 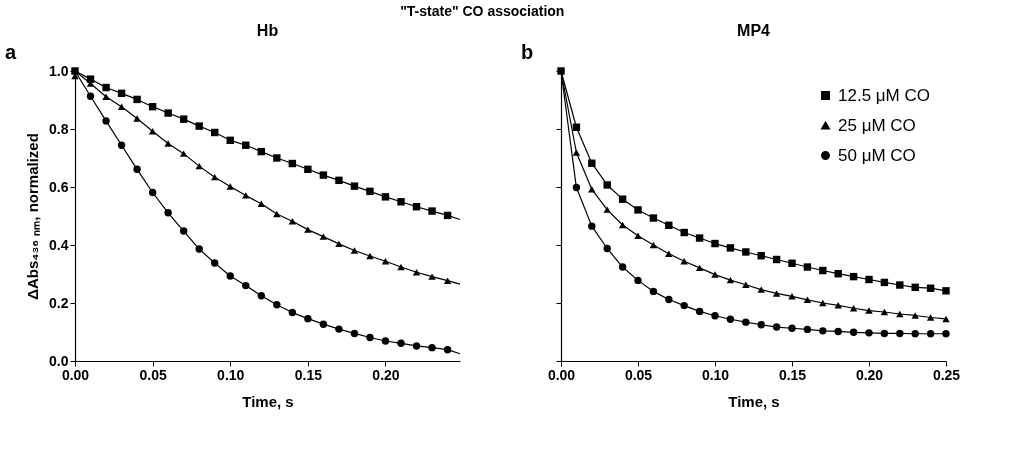 I want to click on chart-title: MP4, so click(x=754, y=30).